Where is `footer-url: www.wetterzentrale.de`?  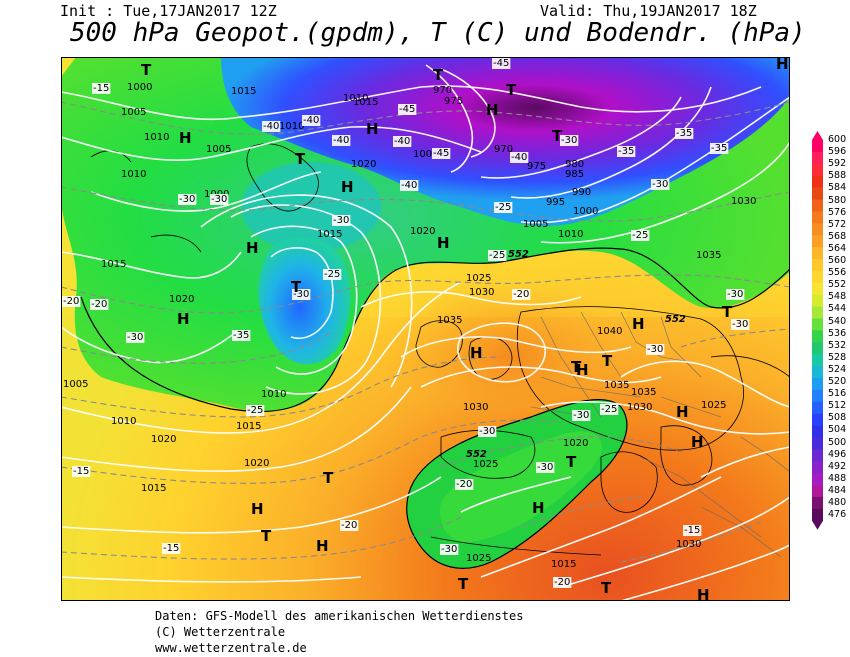 footer-url: www.wetterzentrale.de is located at coordinates (231, 648).